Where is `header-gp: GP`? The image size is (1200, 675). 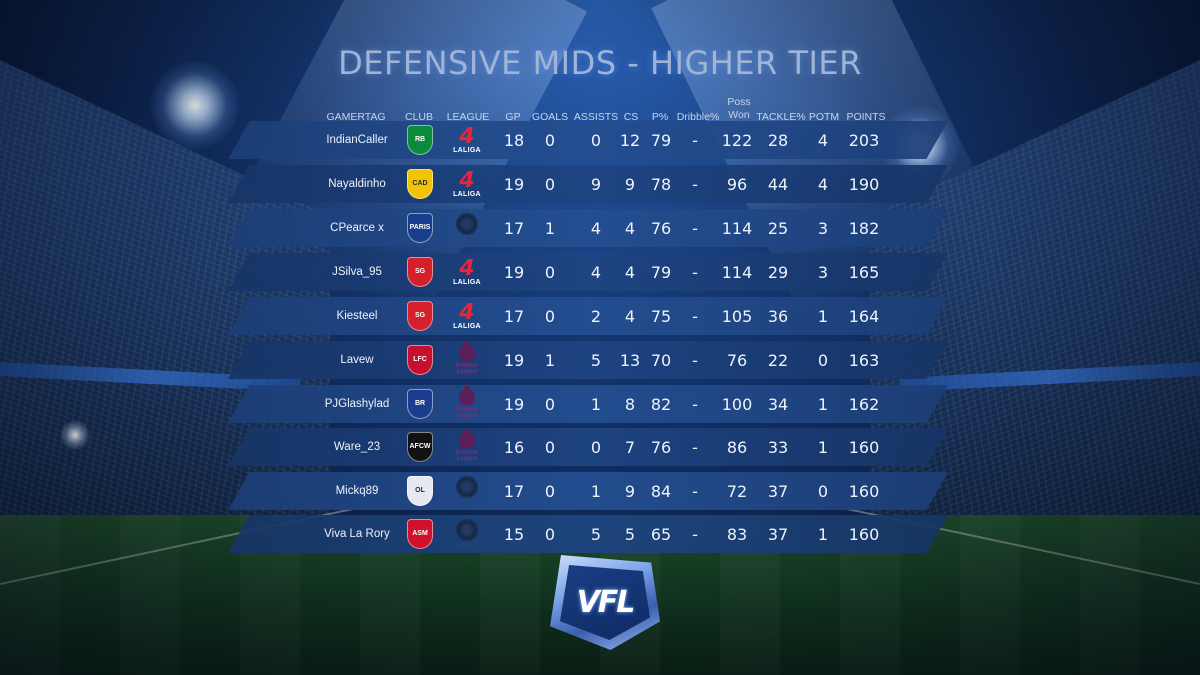 header-gp: GP is located at coordinates (513, 117).